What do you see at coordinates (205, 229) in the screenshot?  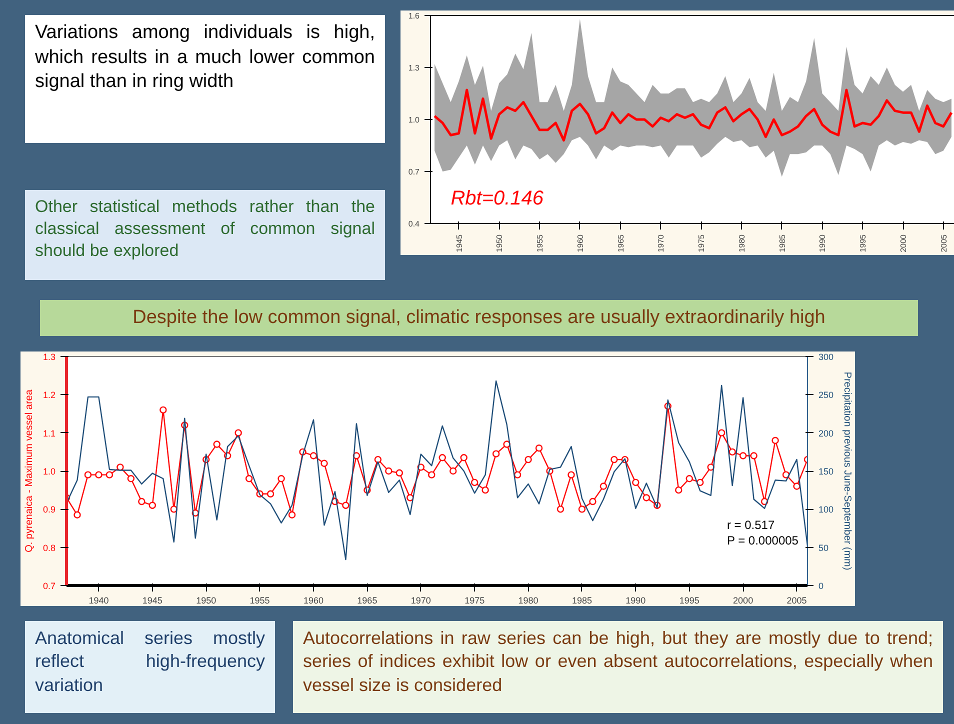 I see `text: Other statistical methods rather than the classical assessment of common signal should be explored` at bounding box center [205, 229].